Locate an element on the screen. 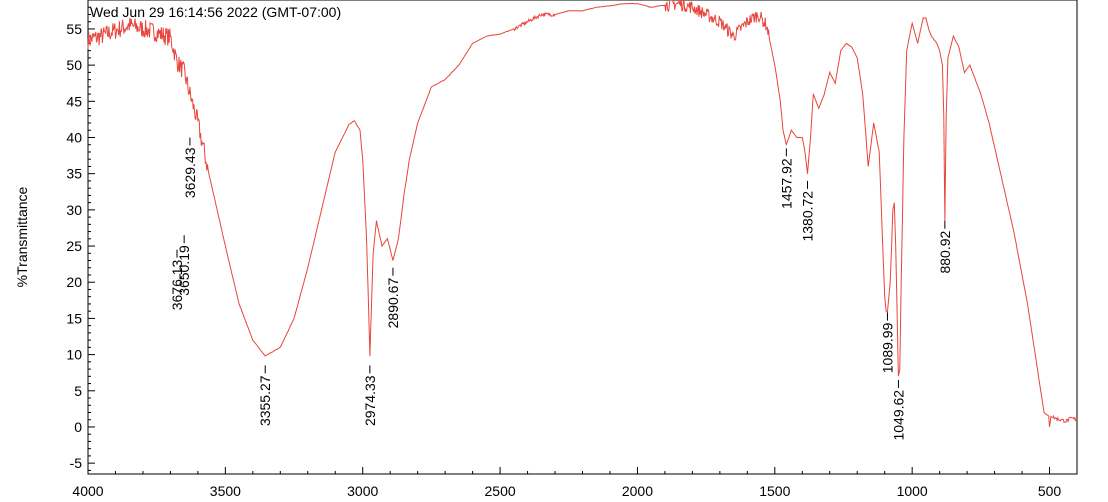  peak-label: 1089.99 is located at coordinates (887, 347).